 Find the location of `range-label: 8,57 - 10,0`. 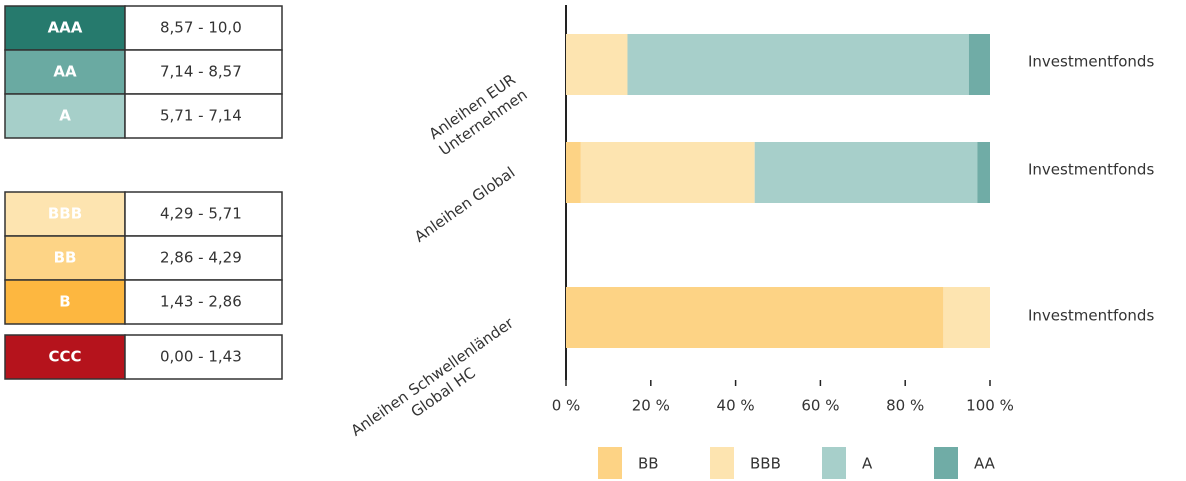

range-label: 8,57 - 10,0 is located at coordinates (201, 28).